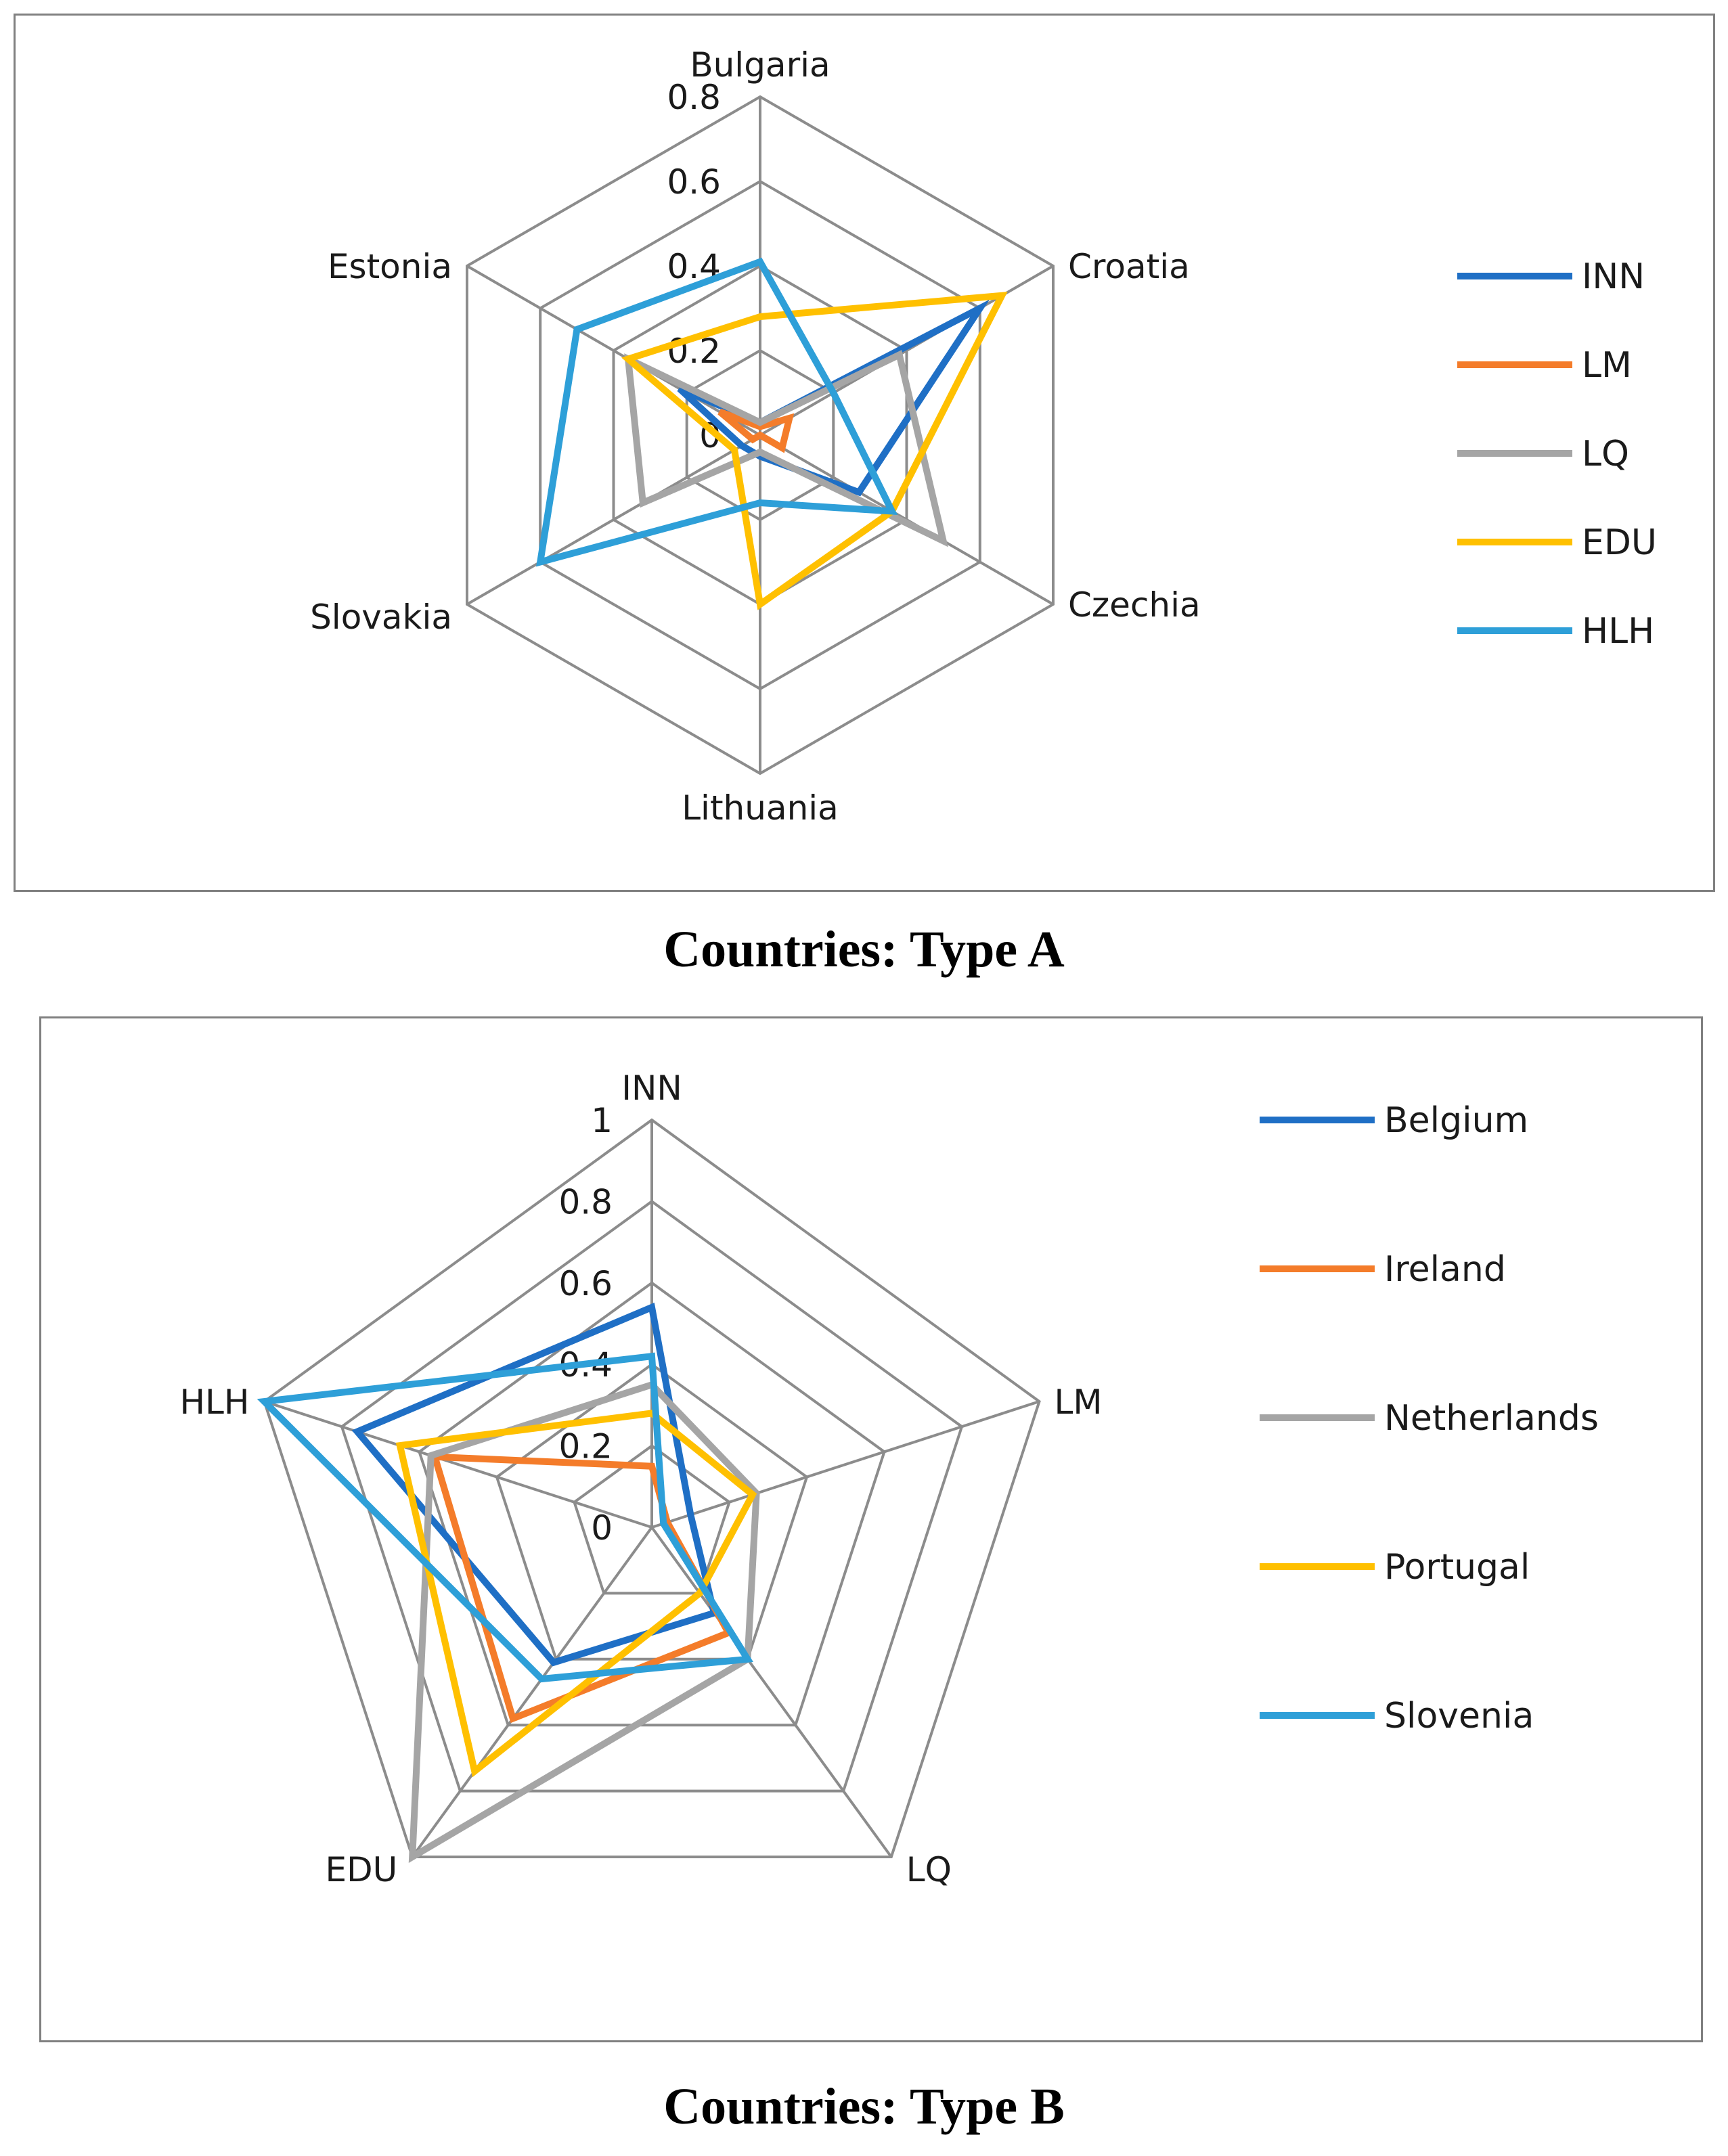 Image resolution: width=1728 pixels, height=2156 pixels. I want to click on series-line-portugal, so click(576, 1594).